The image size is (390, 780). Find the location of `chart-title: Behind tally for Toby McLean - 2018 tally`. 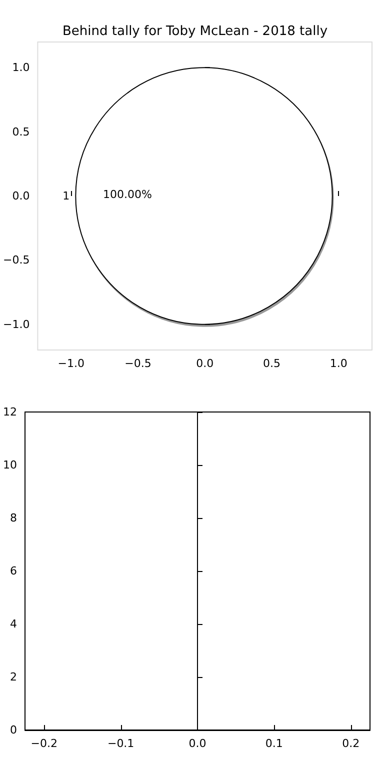

chart-title: Behind tally for Toby McLean - 2018 tally is located at coordinates (195, 31).